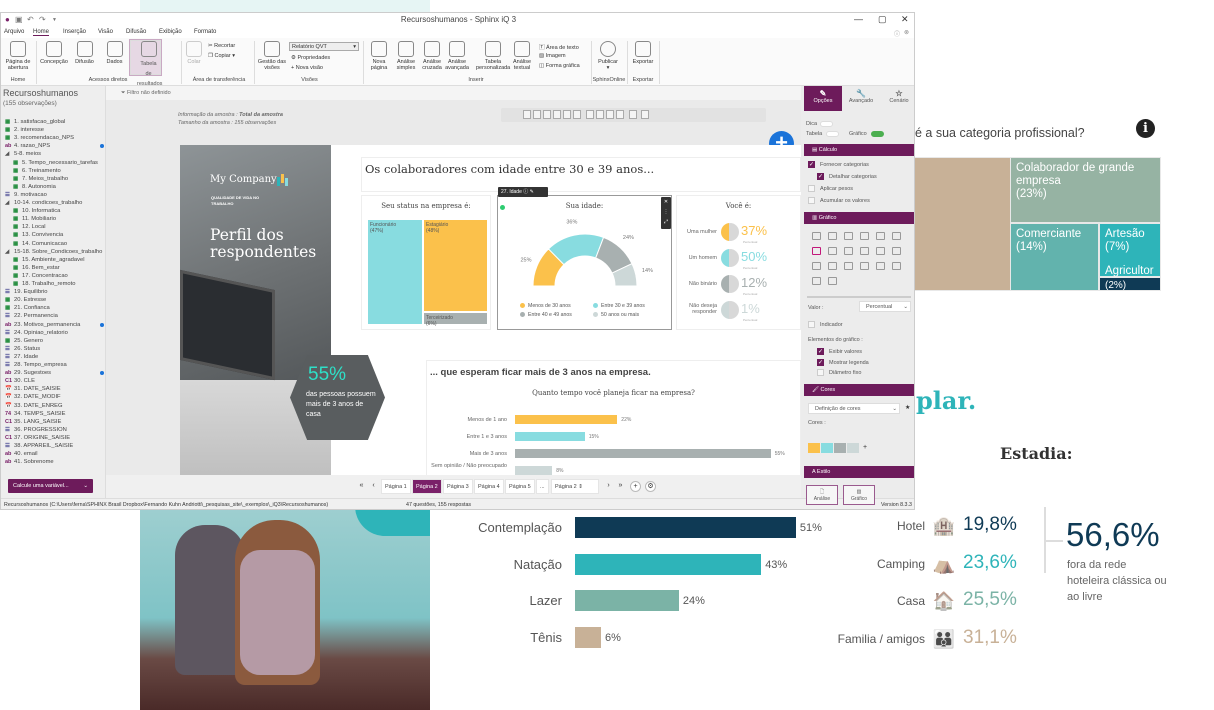  I want to click on filter-label: ⏷ Filtro não definido, so click(146, 93).